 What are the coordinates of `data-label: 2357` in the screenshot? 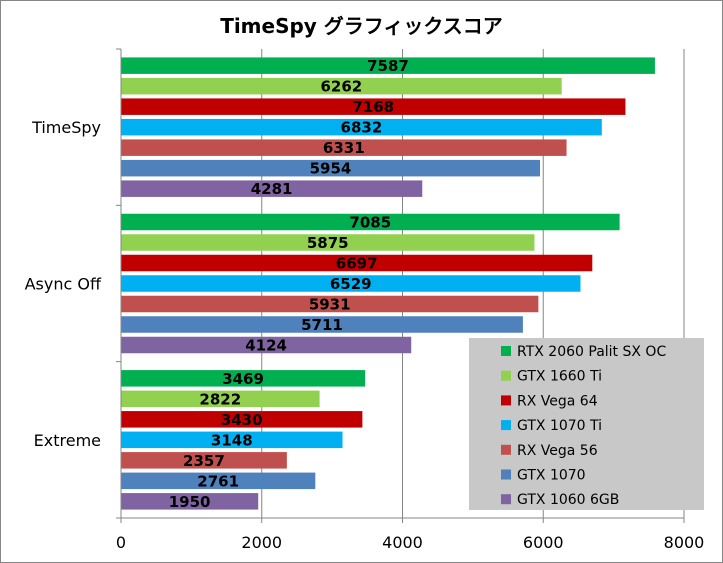 It's located at (204, 461).